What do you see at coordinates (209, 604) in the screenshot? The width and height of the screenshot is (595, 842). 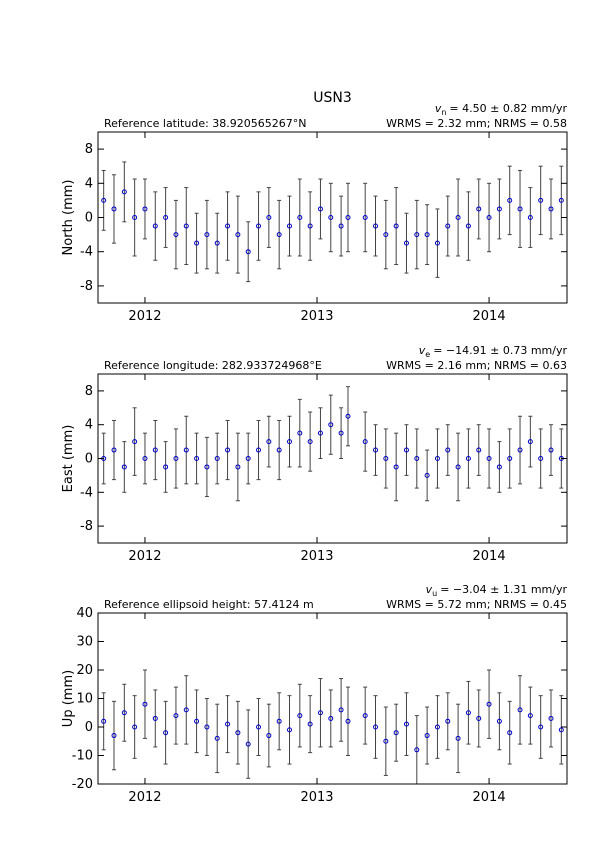 I see `annotation: Reference ellipsoid height: 57.4124 m` at bounding box center [209, 604].